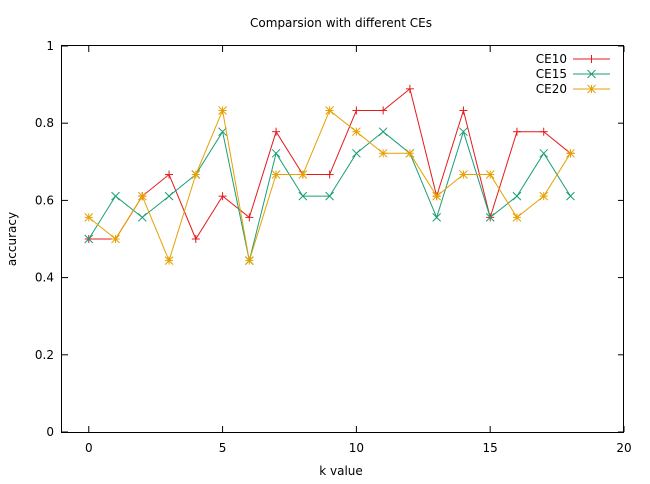  Describe the element at coordinates (490, 448) in the screenshot. I see `x-tick-label: 15` at that location.